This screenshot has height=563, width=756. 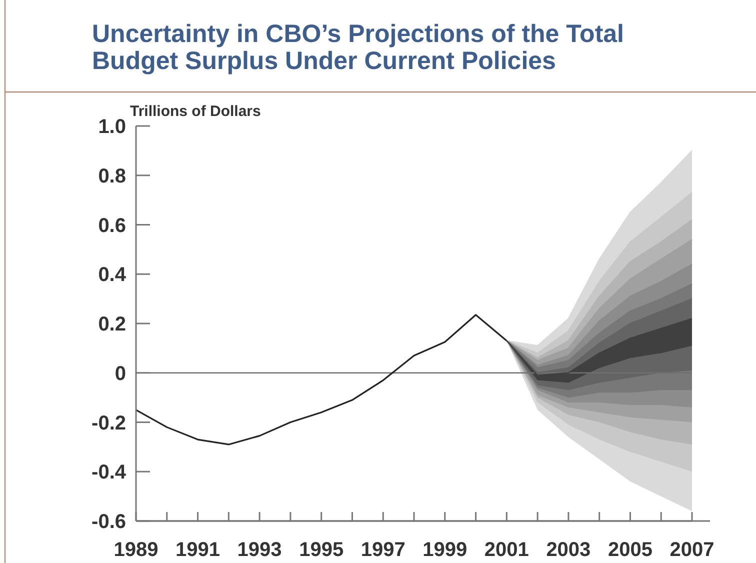 What do you see at coordinates (112, 127) in the screenshot?
I see `y-tick-label: 1.0` at bounding box center [112, 127].